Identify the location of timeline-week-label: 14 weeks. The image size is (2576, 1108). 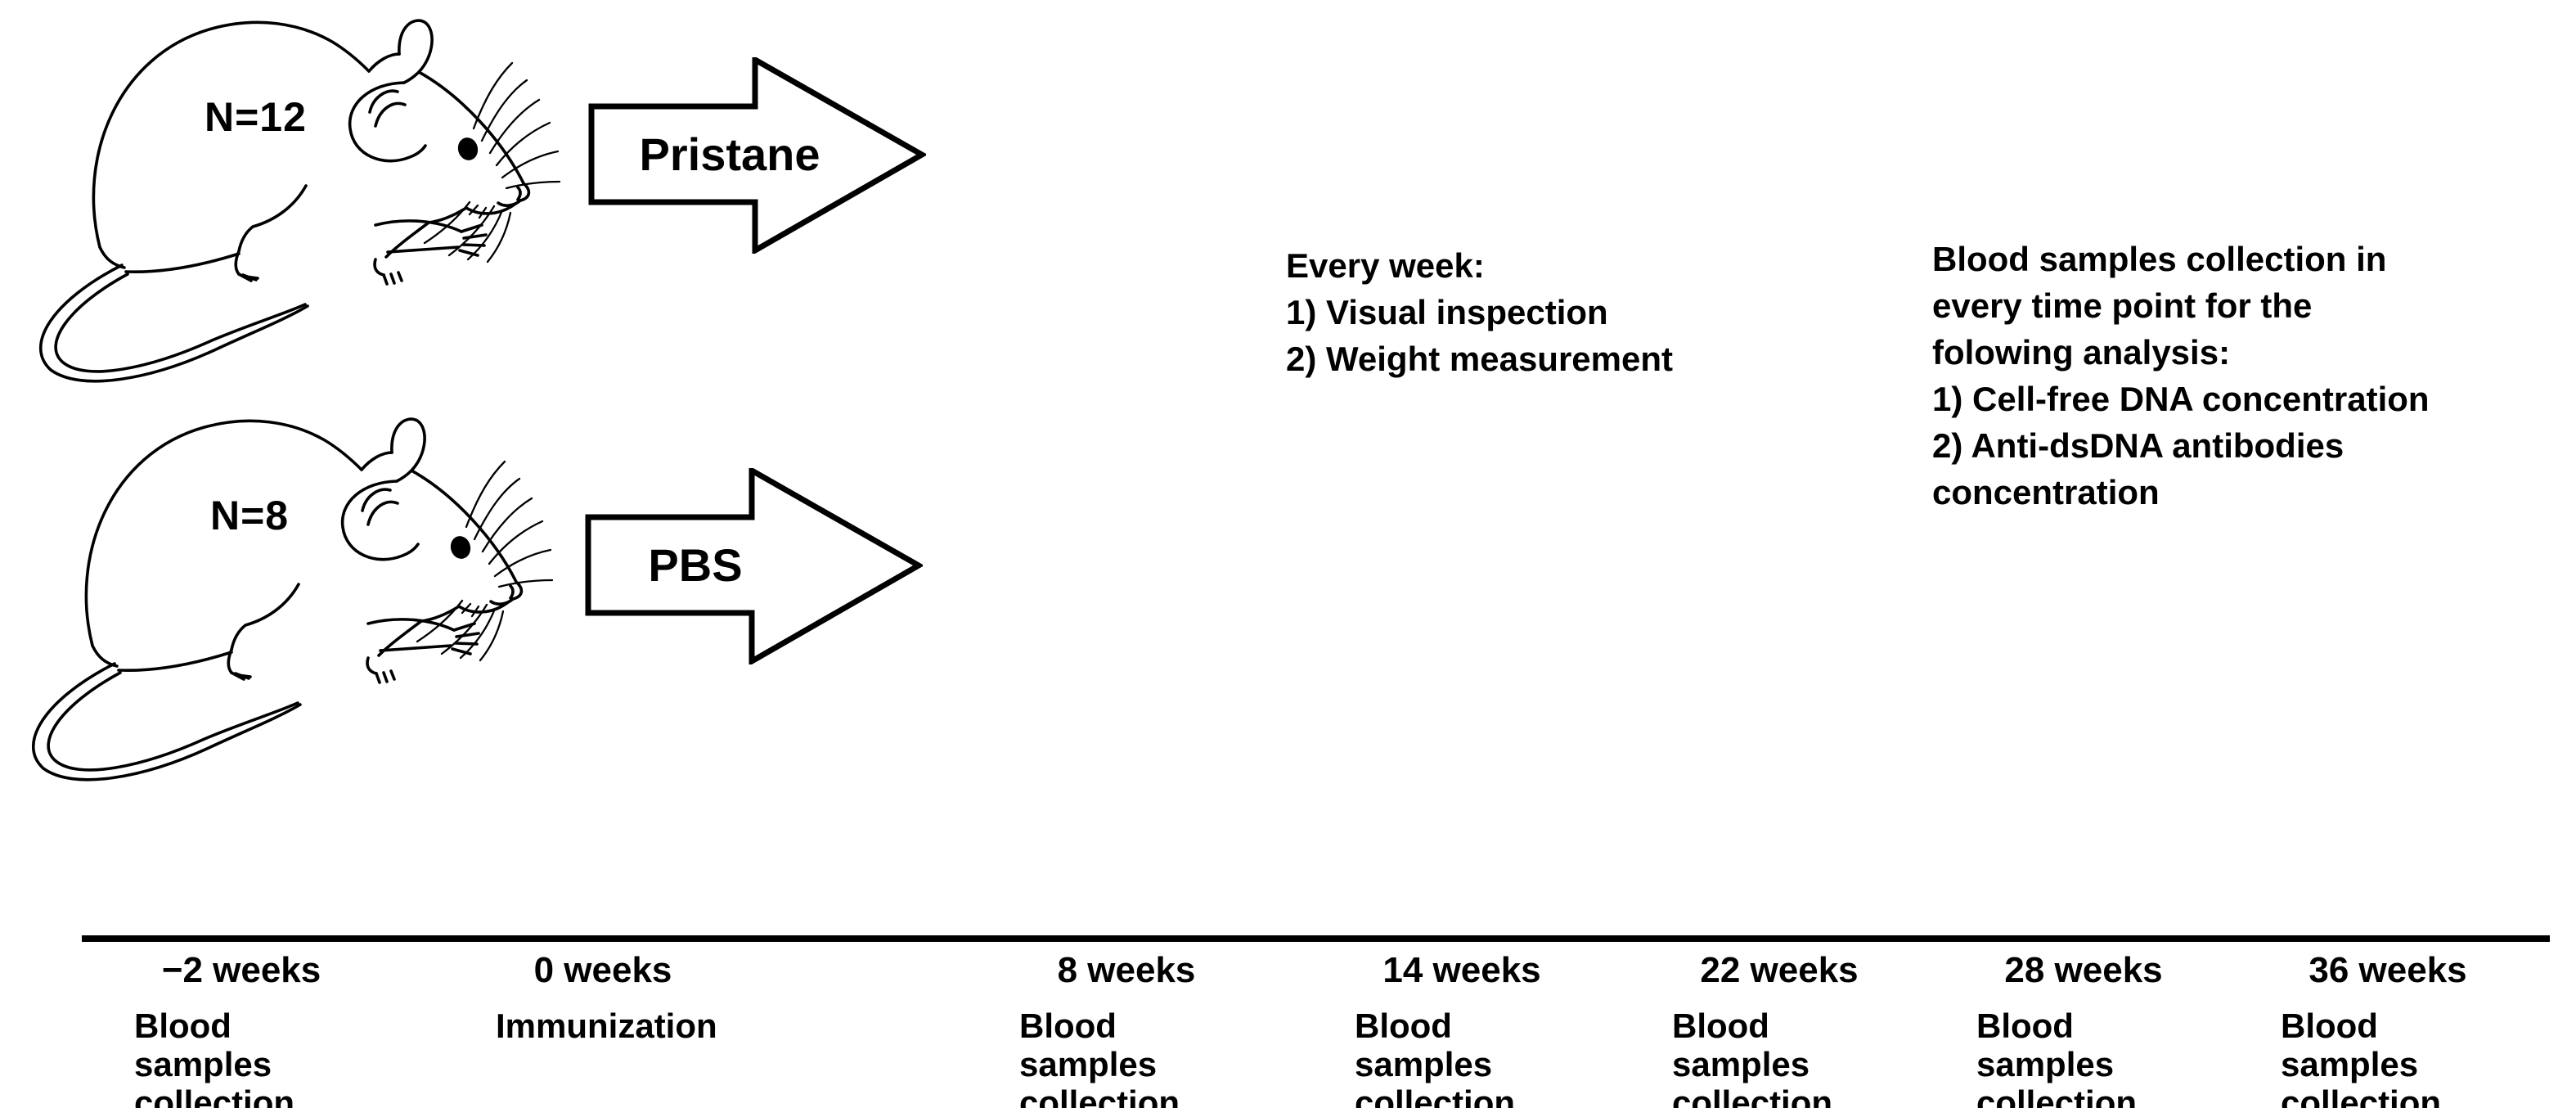
(1461, 970).